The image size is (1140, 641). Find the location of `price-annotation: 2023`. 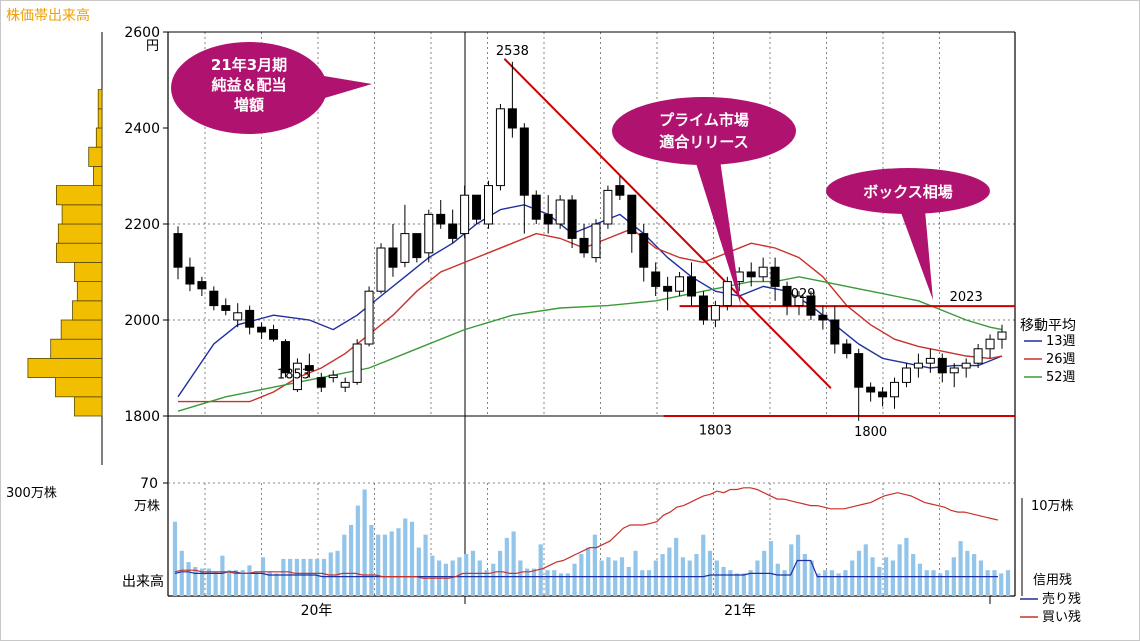

price-annotation: 2023 is located at coordinates (966, 297).